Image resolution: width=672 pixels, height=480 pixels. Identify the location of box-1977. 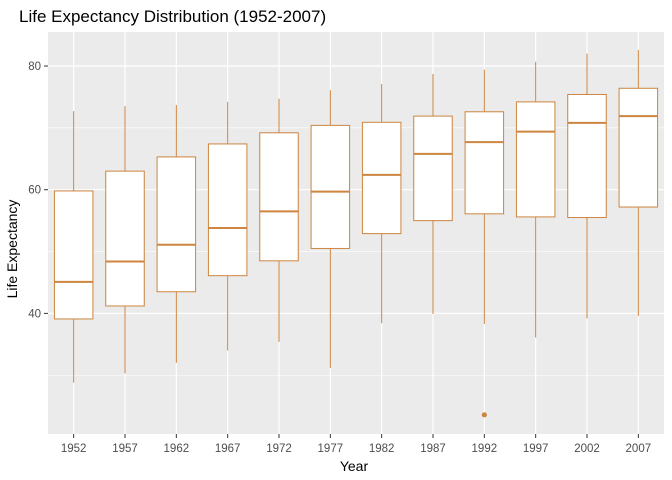
(330, 229).